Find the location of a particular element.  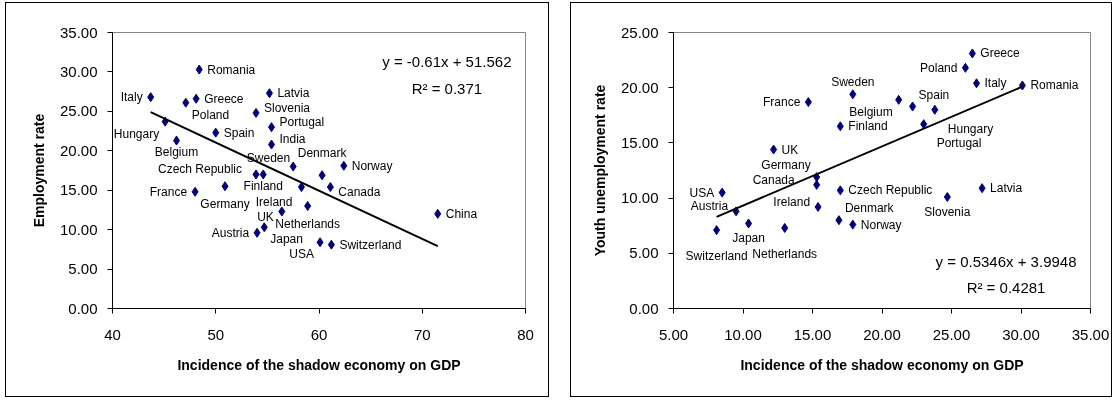

y-tick-label: 25.00 is located at coordinates (78, 111).